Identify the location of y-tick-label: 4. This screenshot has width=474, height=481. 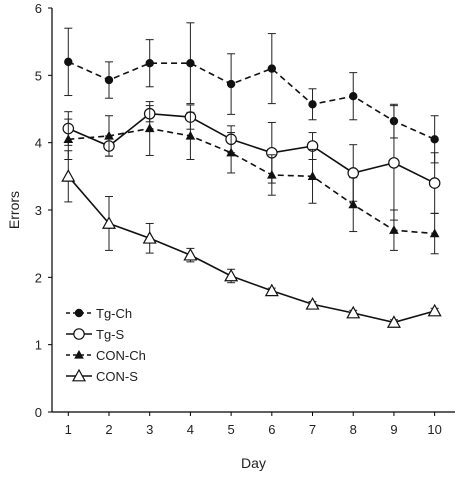
(38, 143).